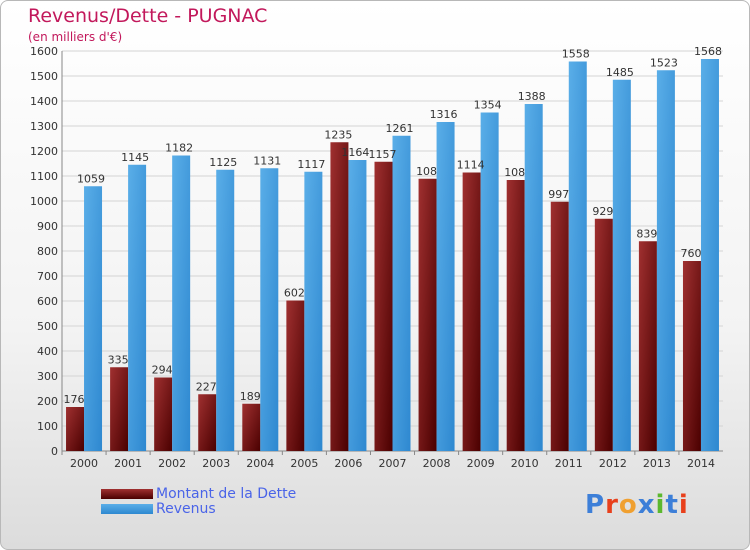 This screenshot has width=750, height=550. What do you see at coordinates (613, 463) in the screenshot?
I see `x-tick-label: 2012` at bounding box center [613, 463].